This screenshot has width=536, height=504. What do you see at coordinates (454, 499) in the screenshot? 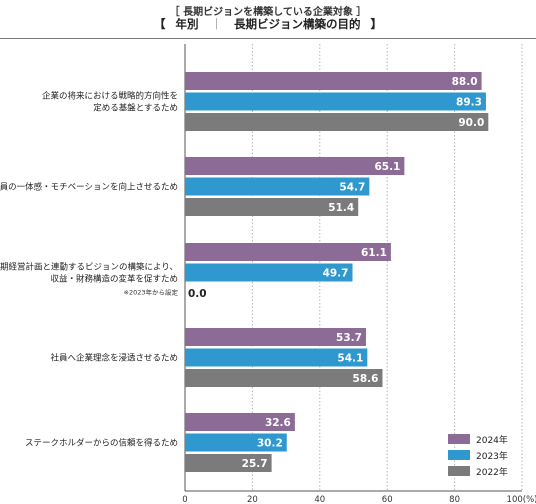
I see `x-tick-label: 80` at bounding box center [454, 499].